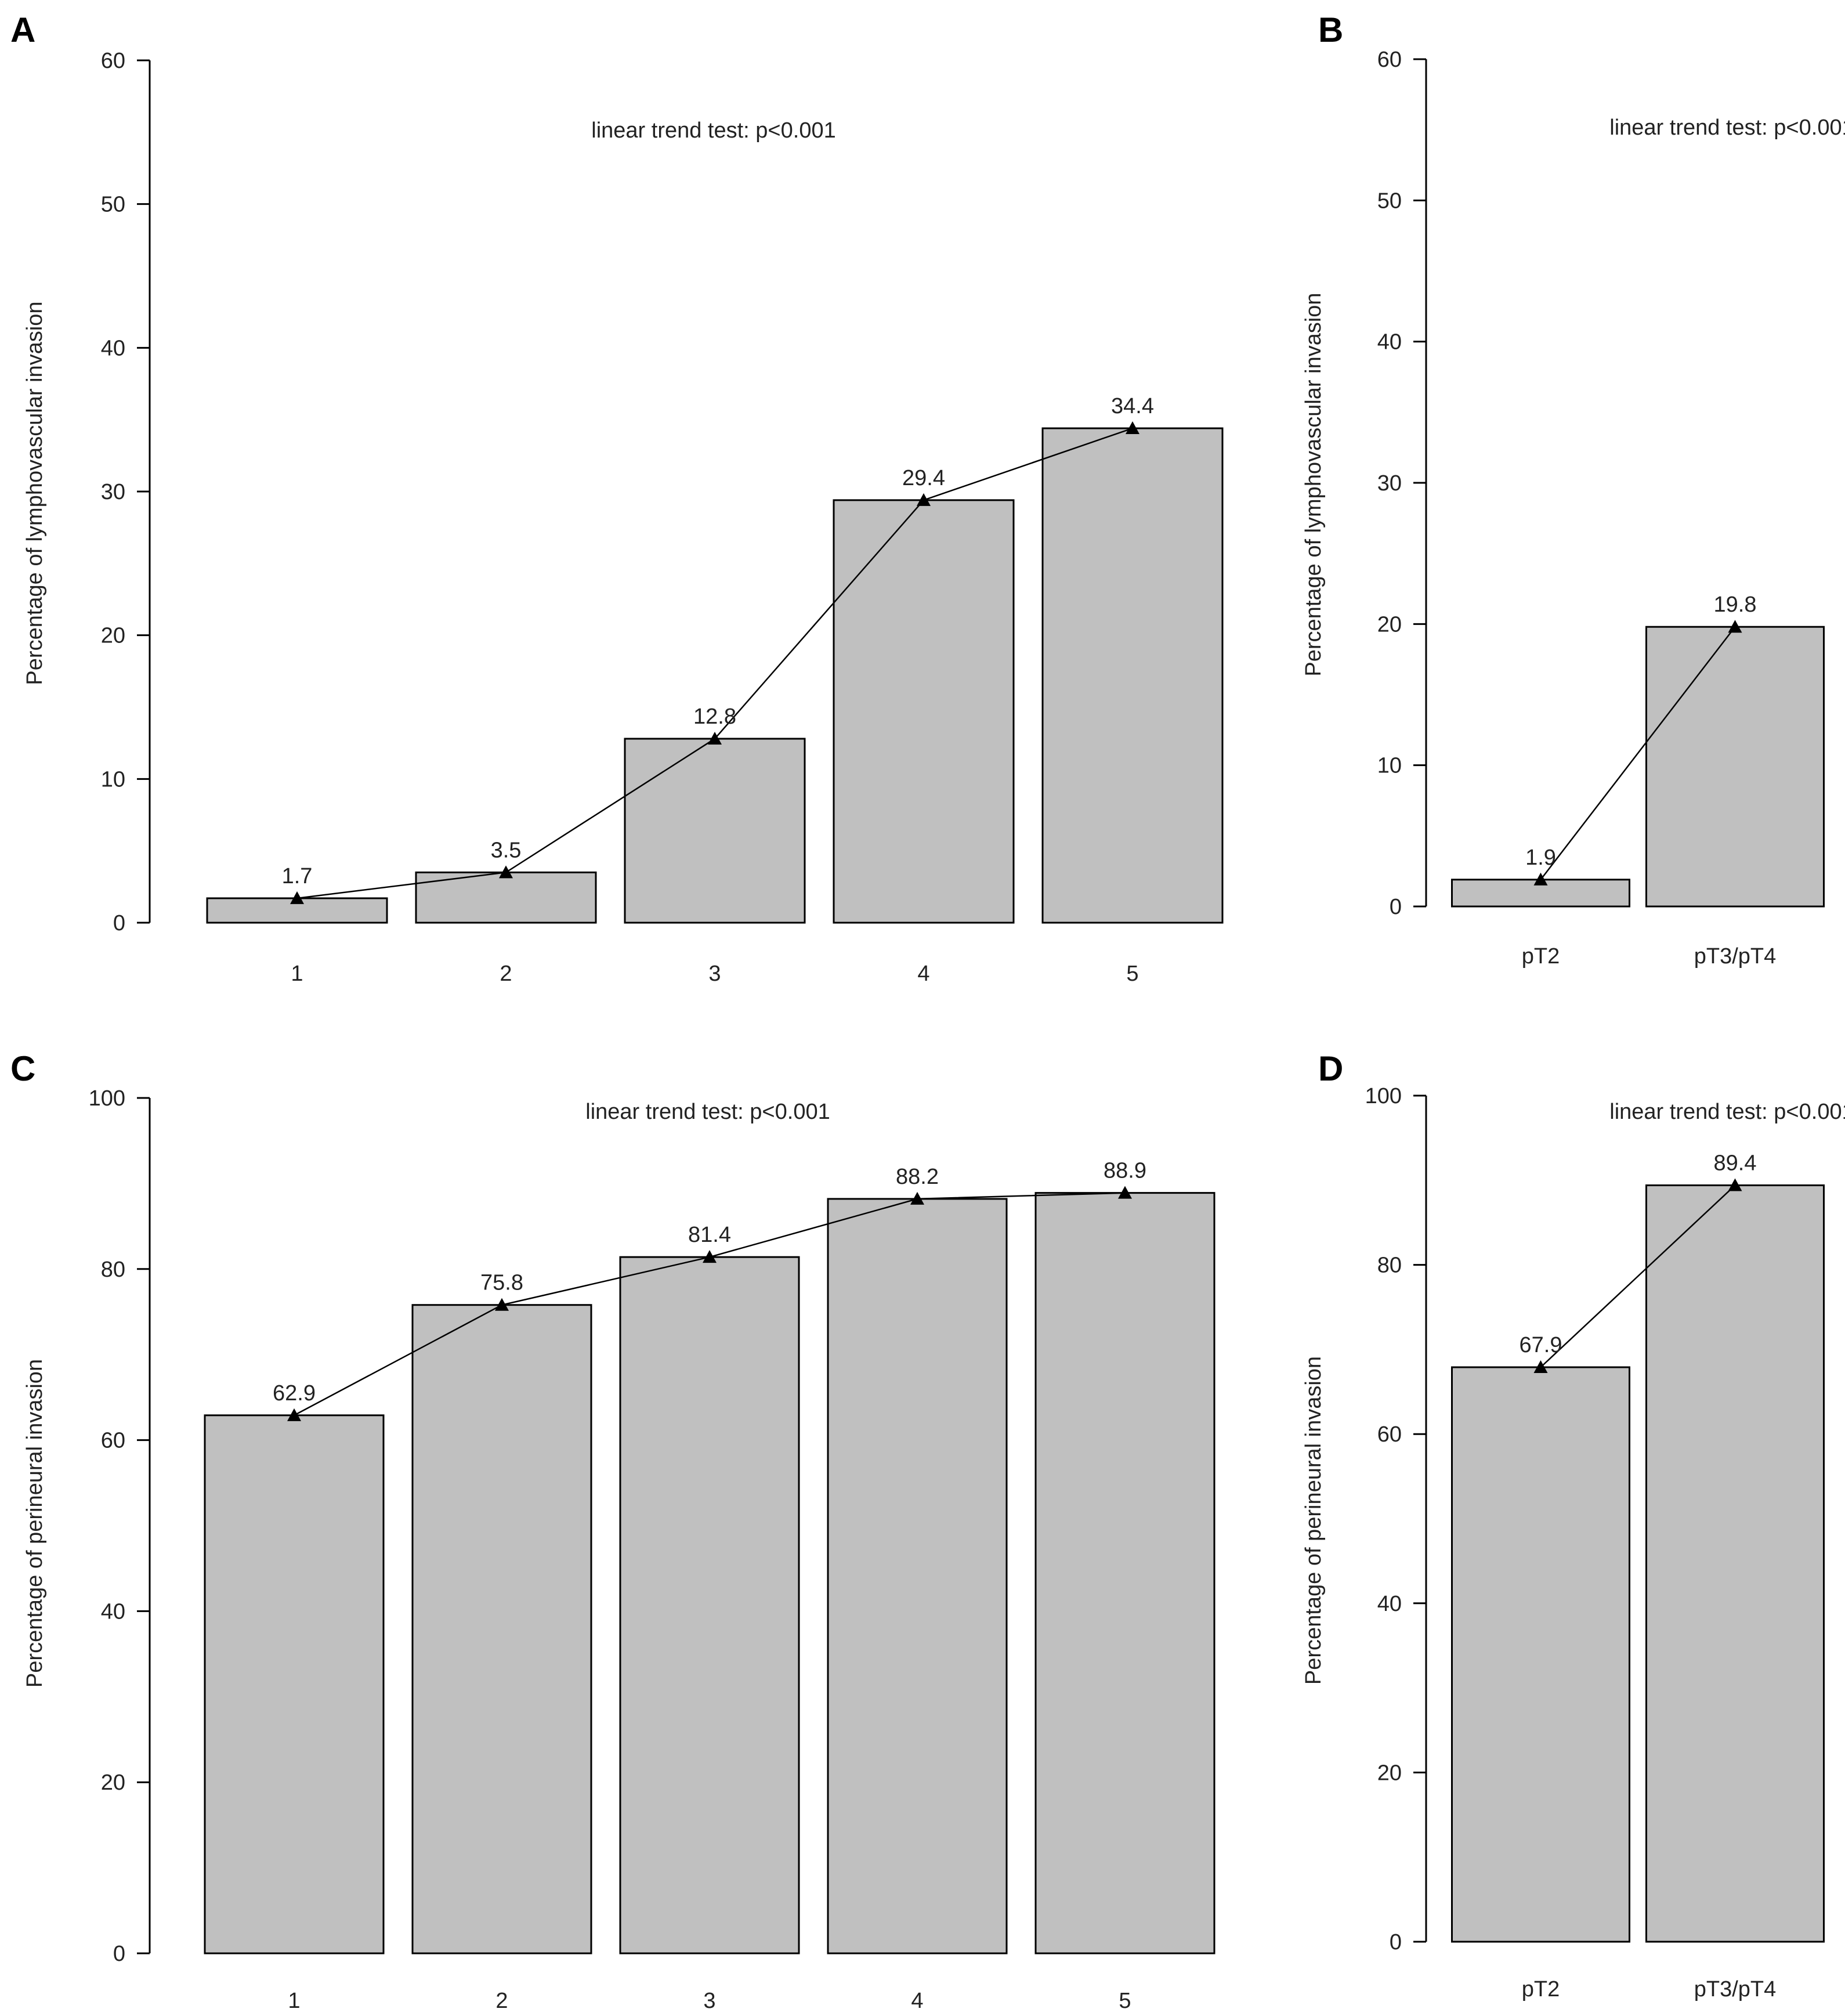  I want to click on value-label-c-3: 81.4, so click(710, 1235).